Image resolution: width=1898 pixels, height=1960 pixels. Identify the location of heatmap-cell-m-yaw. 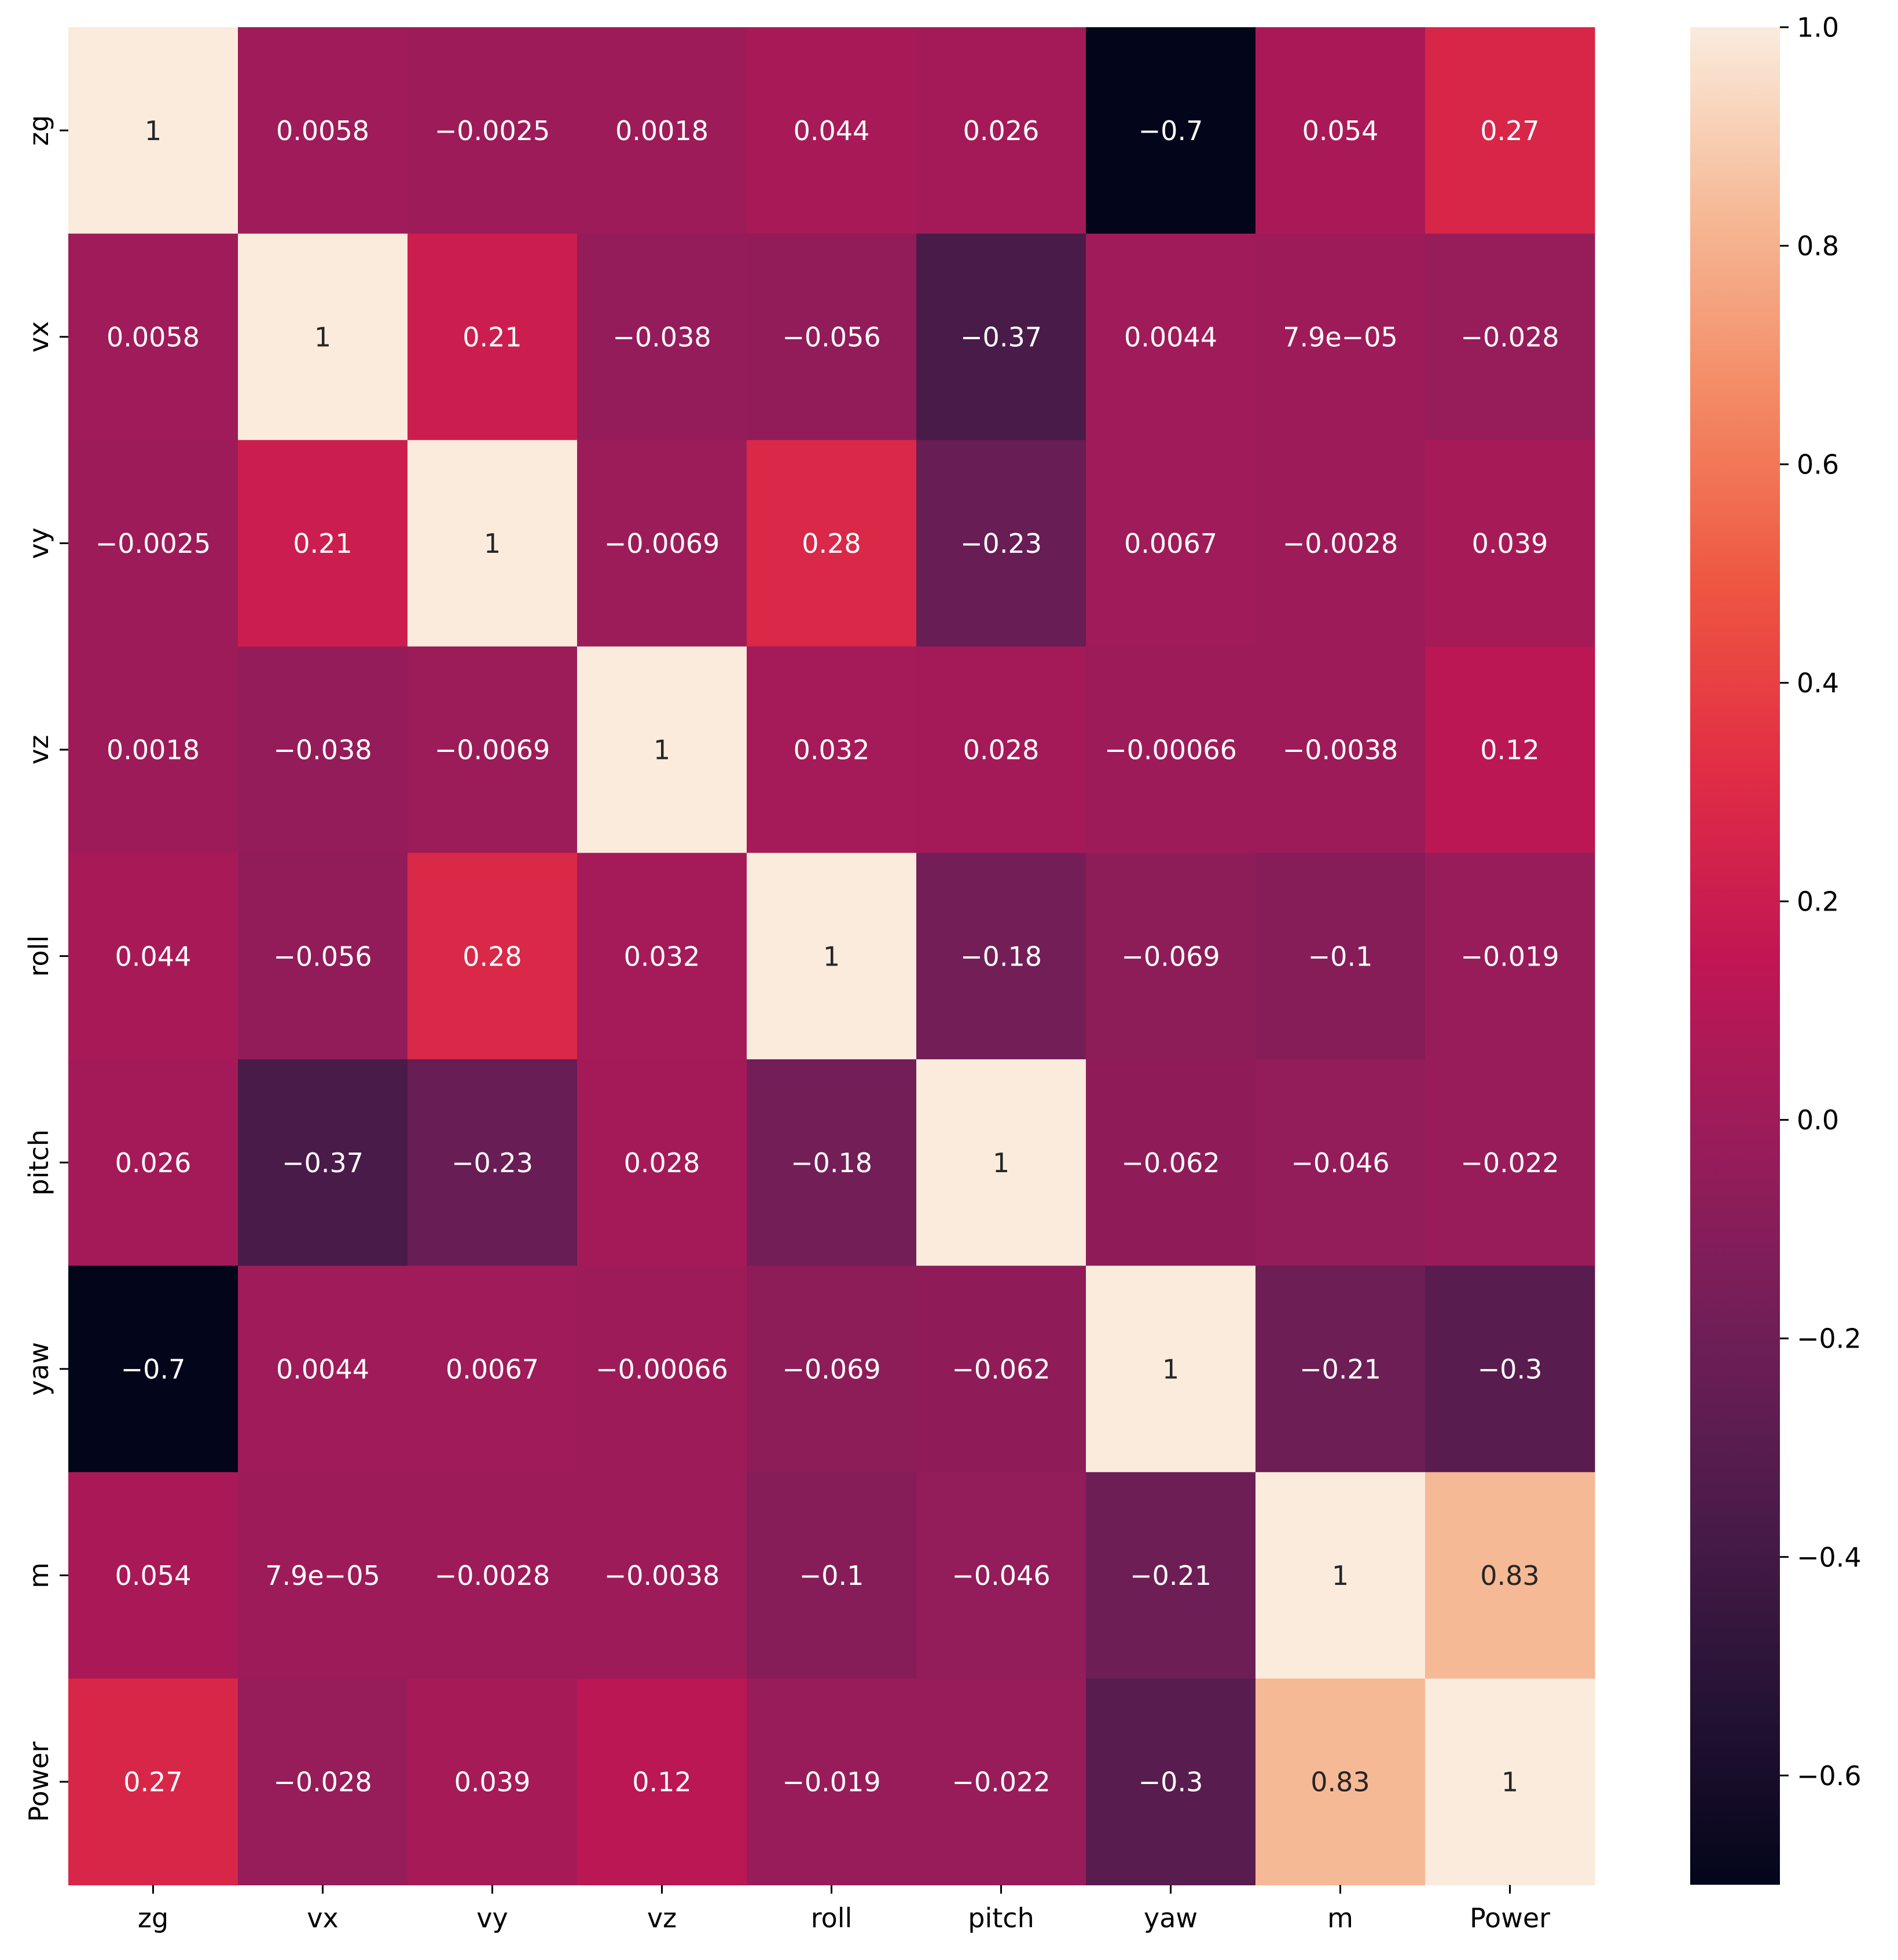
(1171, 1575).